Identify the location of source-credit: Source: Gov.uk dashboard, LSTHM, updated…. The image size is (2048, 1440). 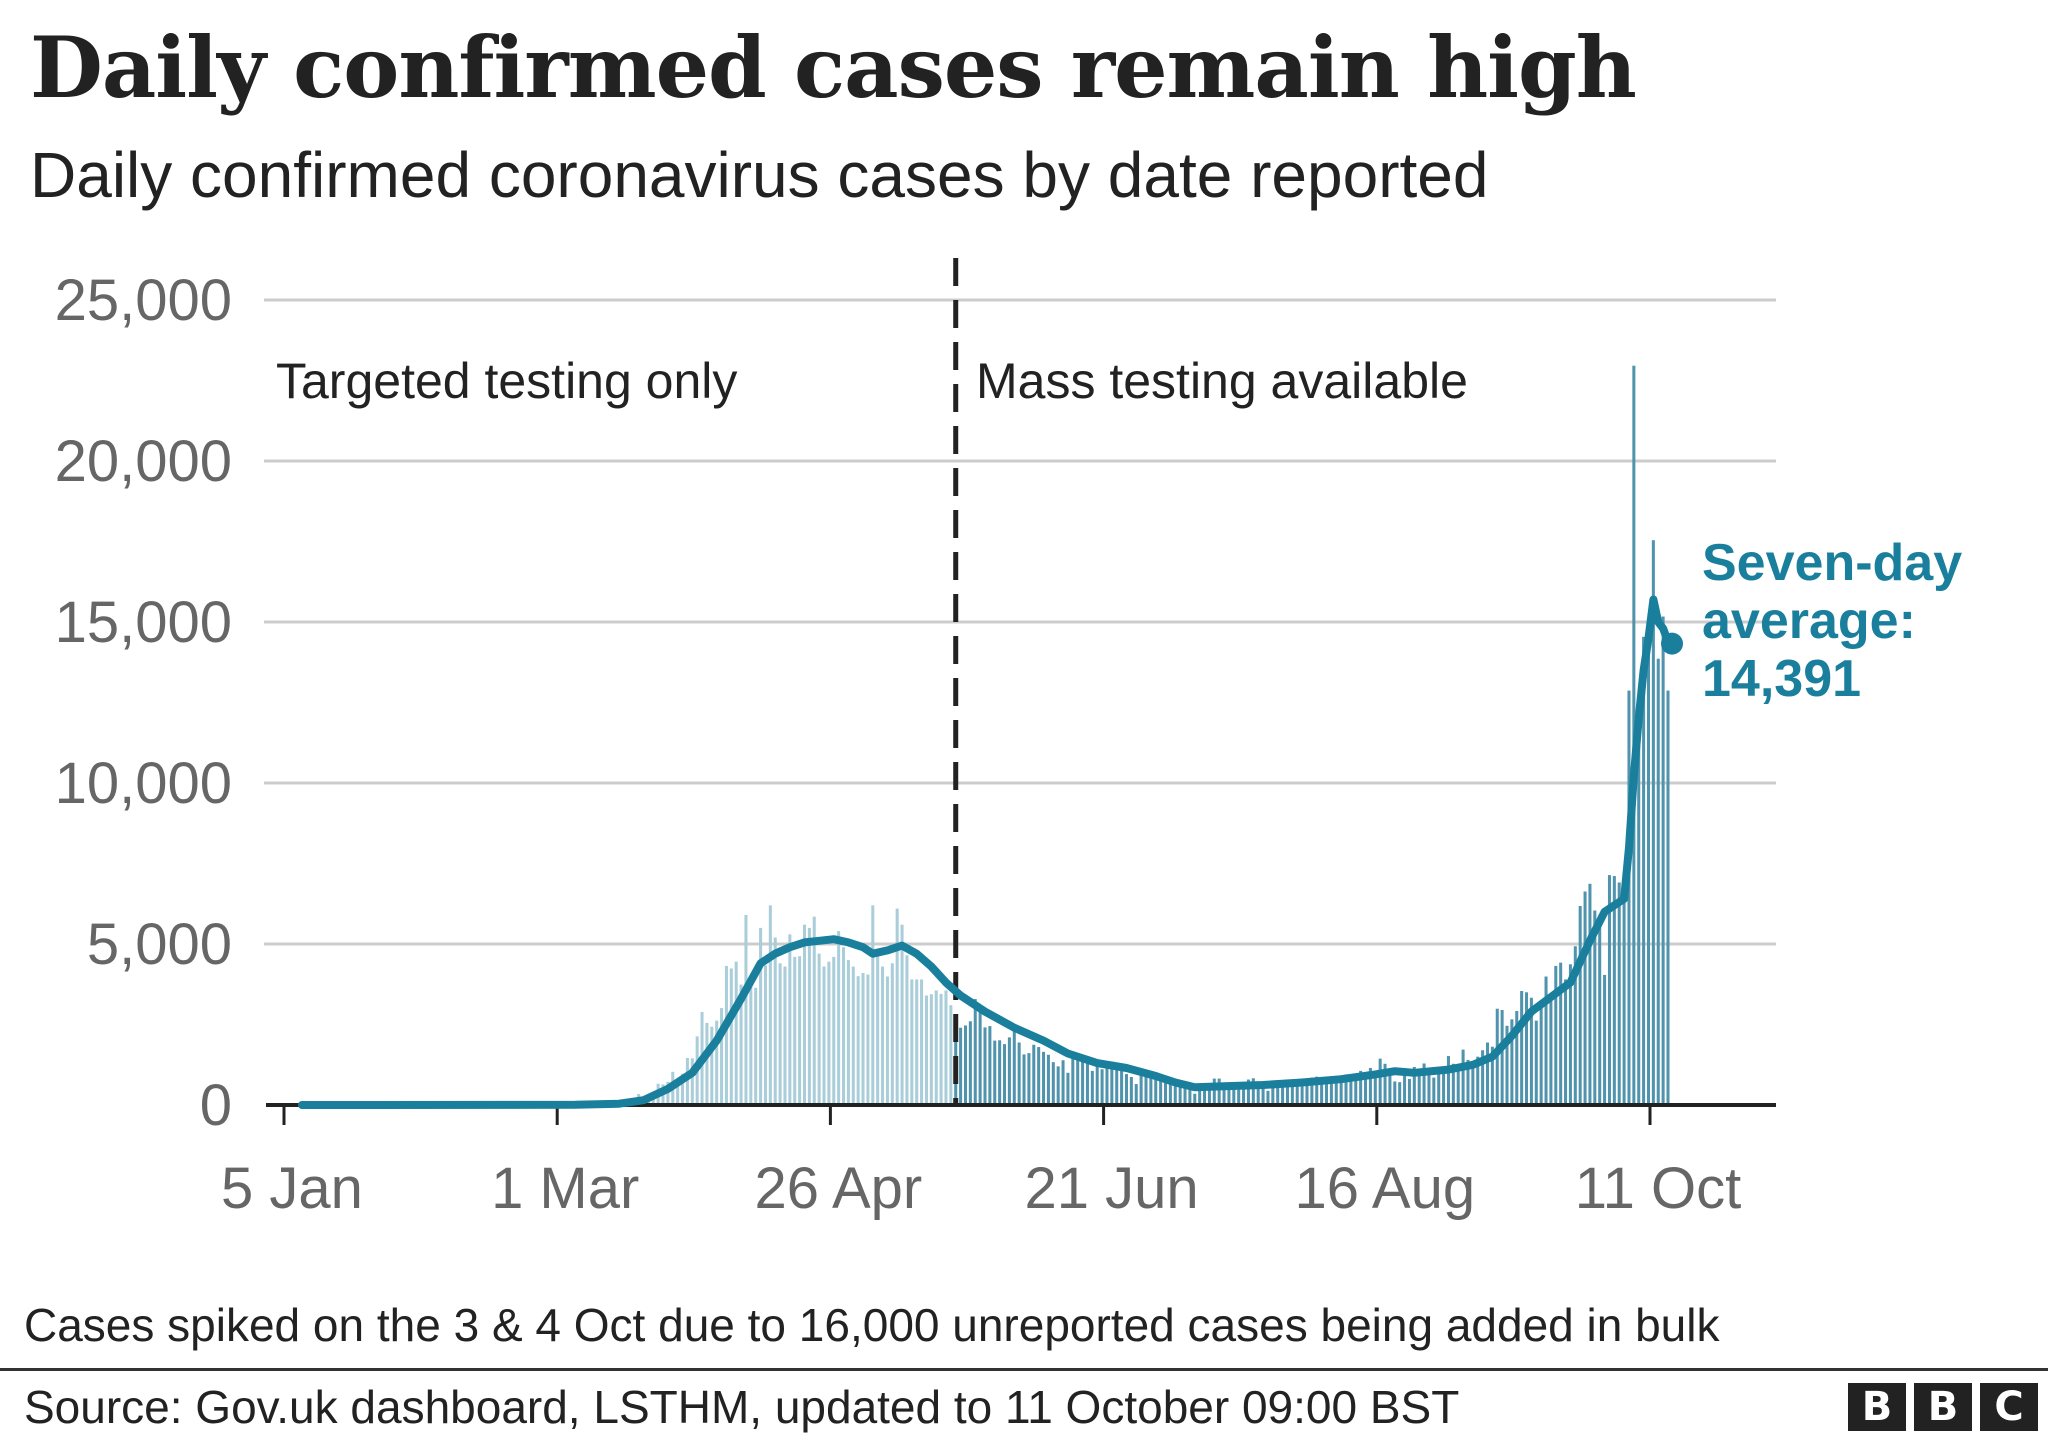
(742, 1407).